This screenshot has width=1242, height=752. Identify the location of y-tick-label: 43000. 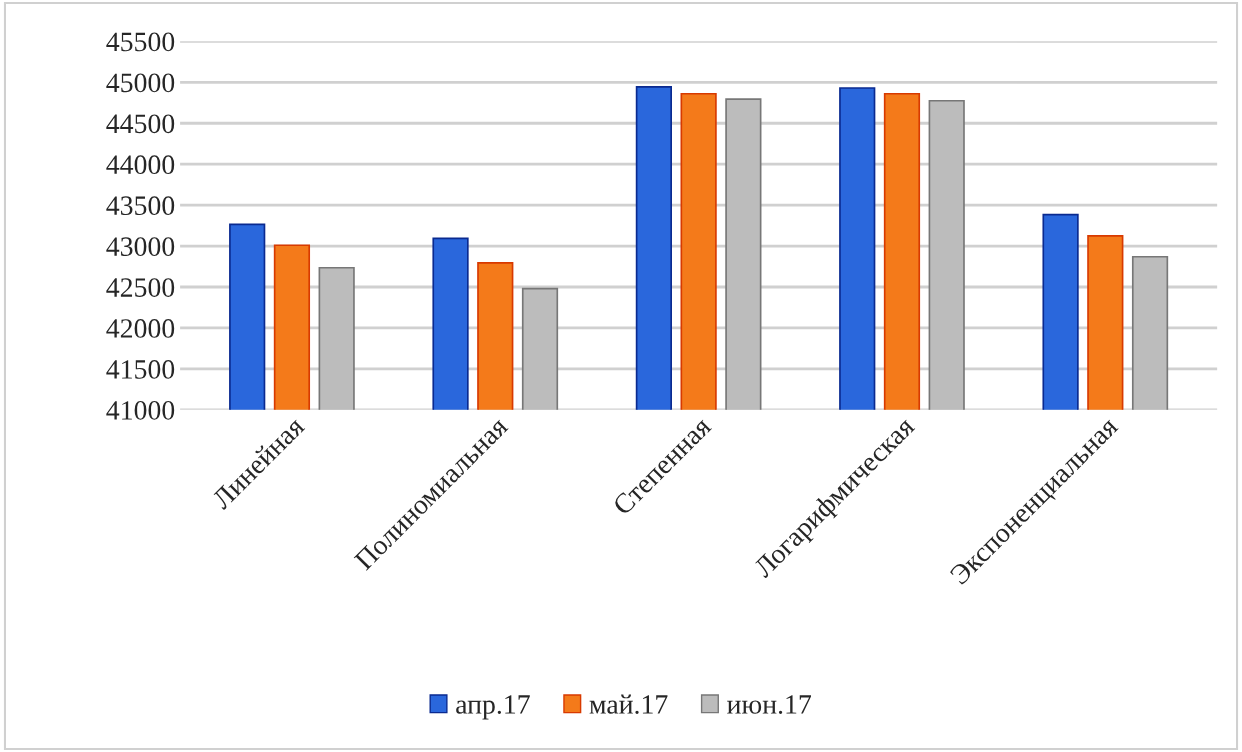
(140, 246).